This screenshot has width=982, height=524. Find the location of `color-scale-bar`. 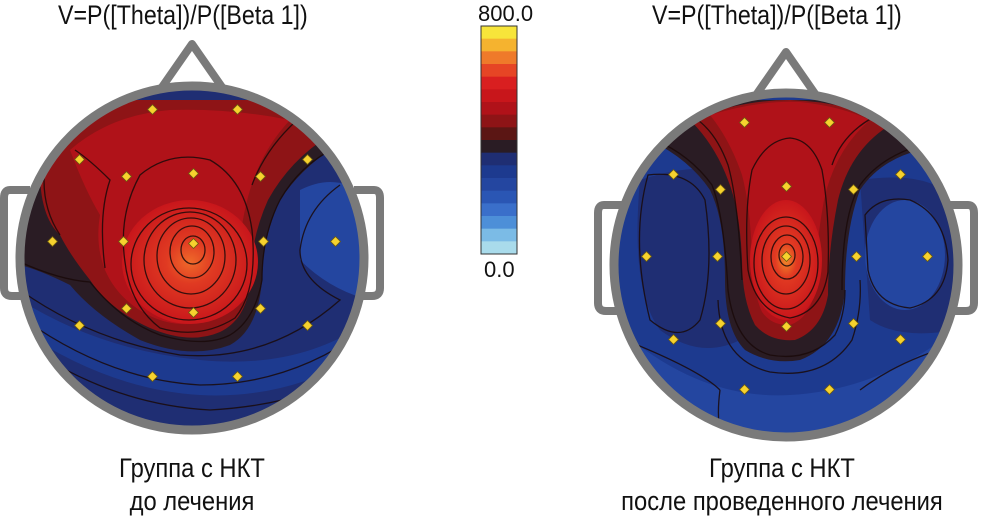

color-scale-bar is located at coordinates (499, 140).